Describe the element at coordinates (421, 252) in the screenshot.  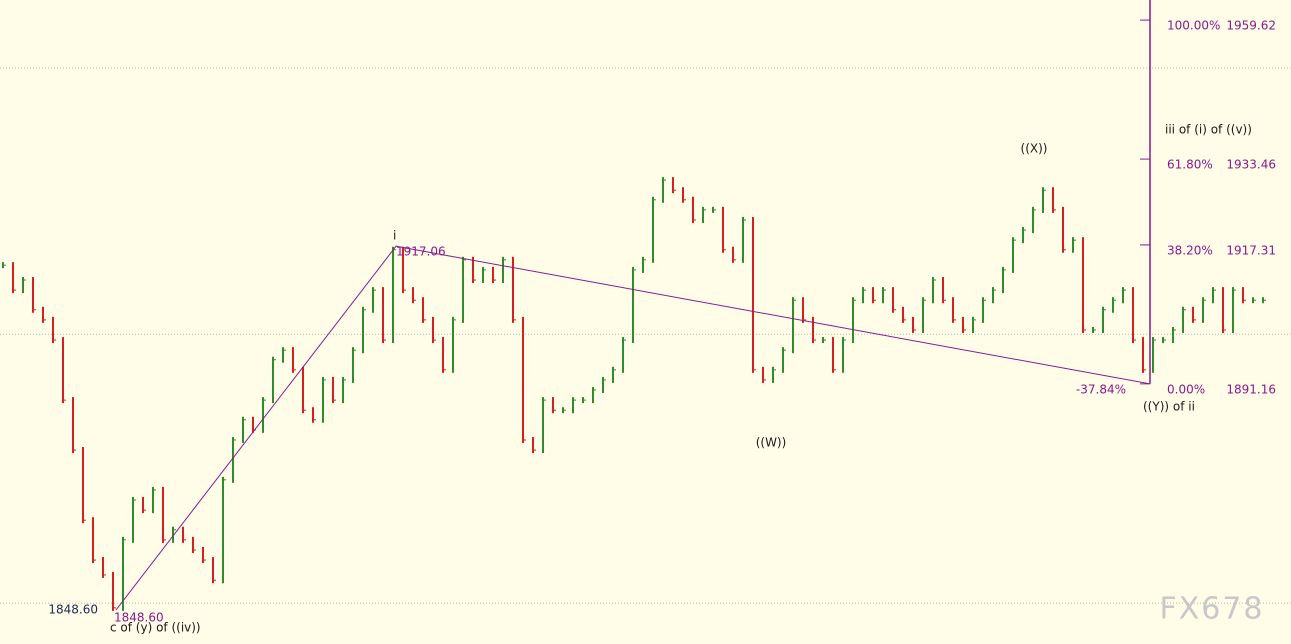
I see `price-label: 1917.06` at that location.